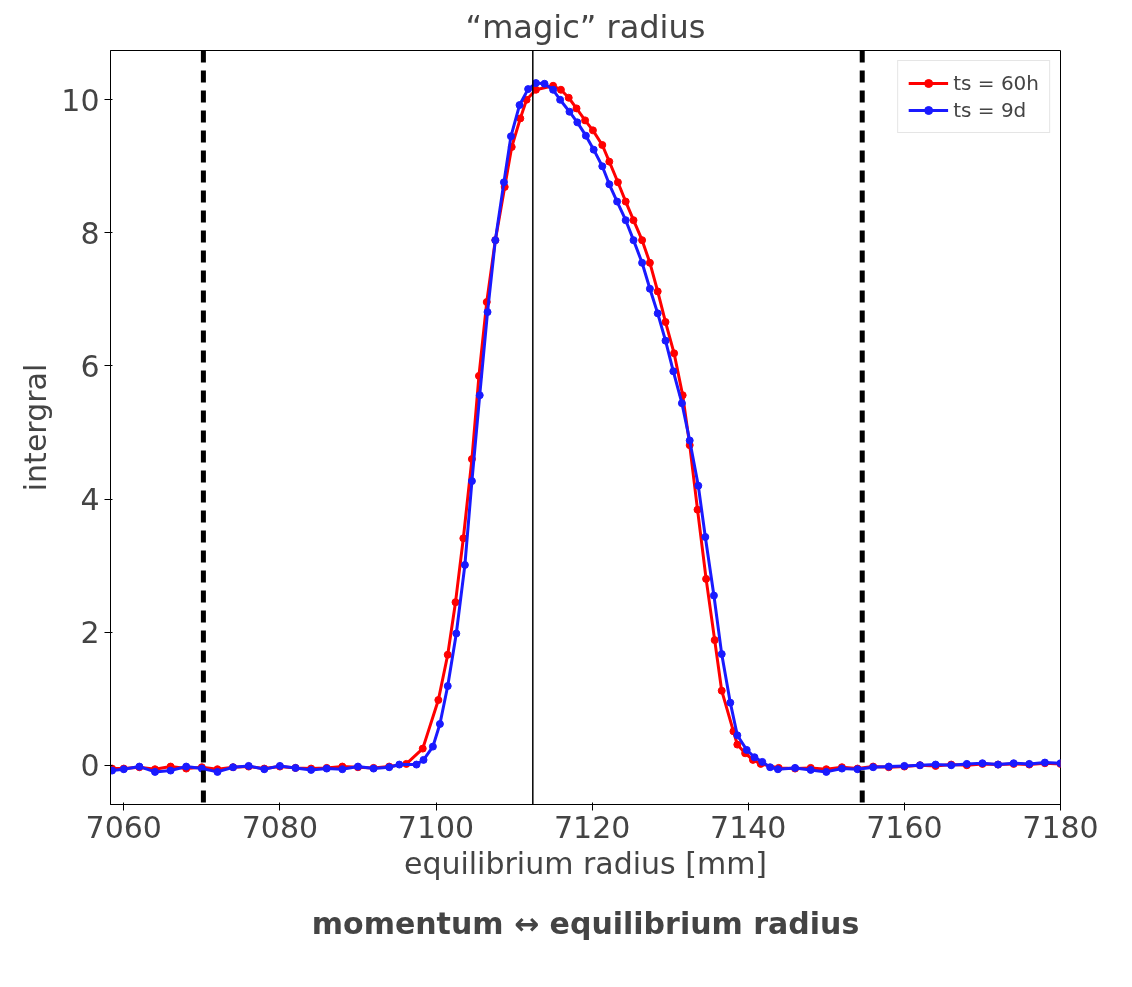 The image size is (1132, 987). Describe the element at coordinates (592, 827) in the screenshot. I see `x-tick-label: 7120` at that location.